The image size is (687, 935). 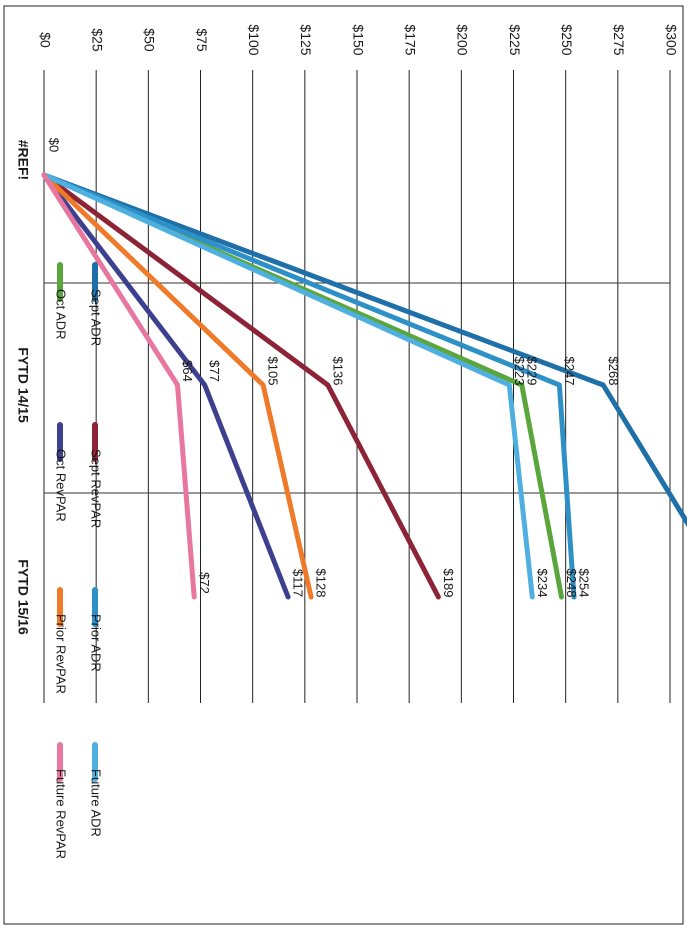 I want to click on data-label: $247, so click(x=569, y=371).